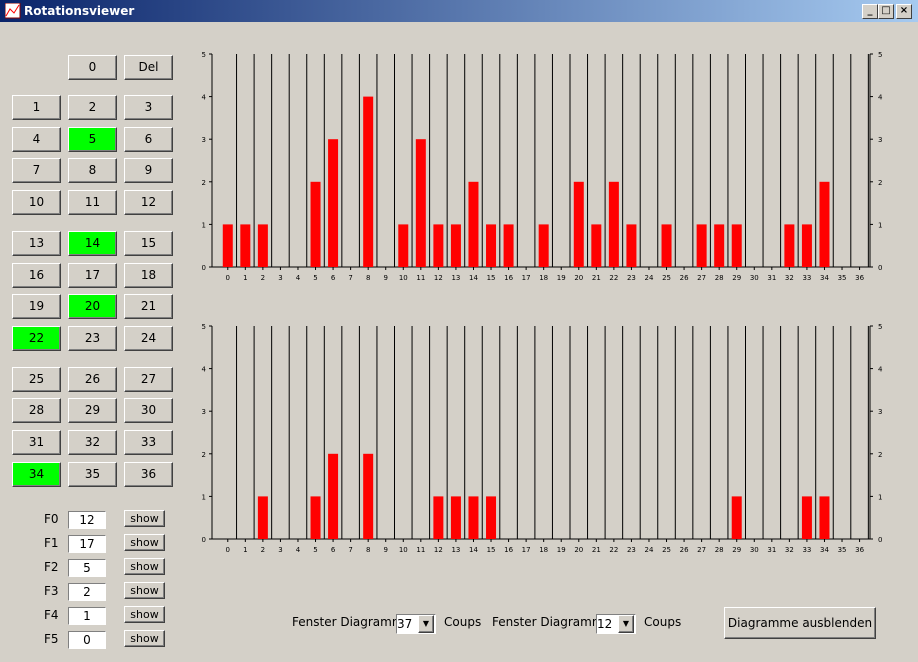 This screenshot has width=918, height=662. What do you see at coordinates (92, 474) in the screenshot?
I see `keypad-button: 35` at bounding box center [92, 474].